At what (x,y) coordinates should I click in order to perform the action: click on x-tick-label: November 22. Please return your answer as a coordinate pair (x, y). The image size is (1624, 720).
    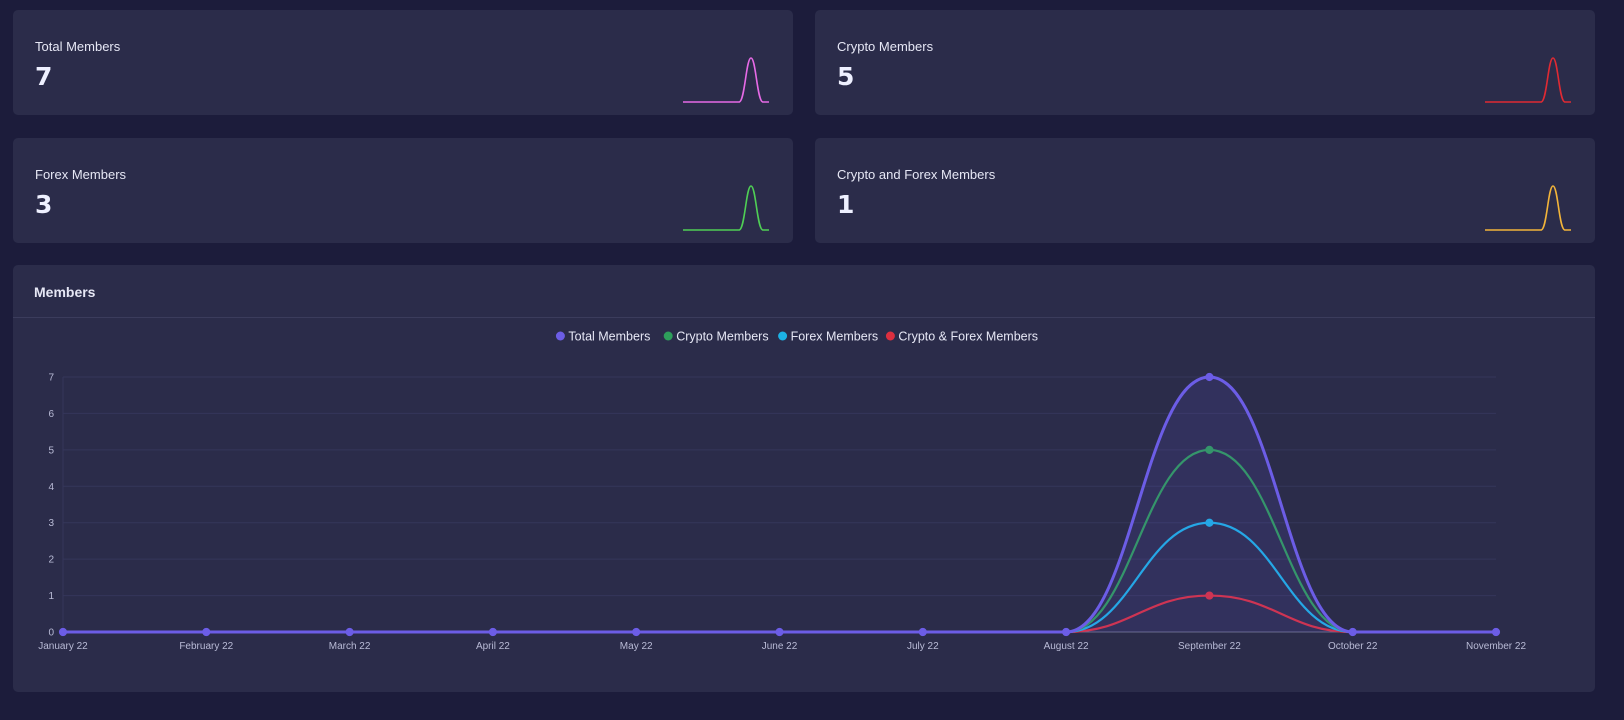
    Looking at the image, I should click on (1496, 646).